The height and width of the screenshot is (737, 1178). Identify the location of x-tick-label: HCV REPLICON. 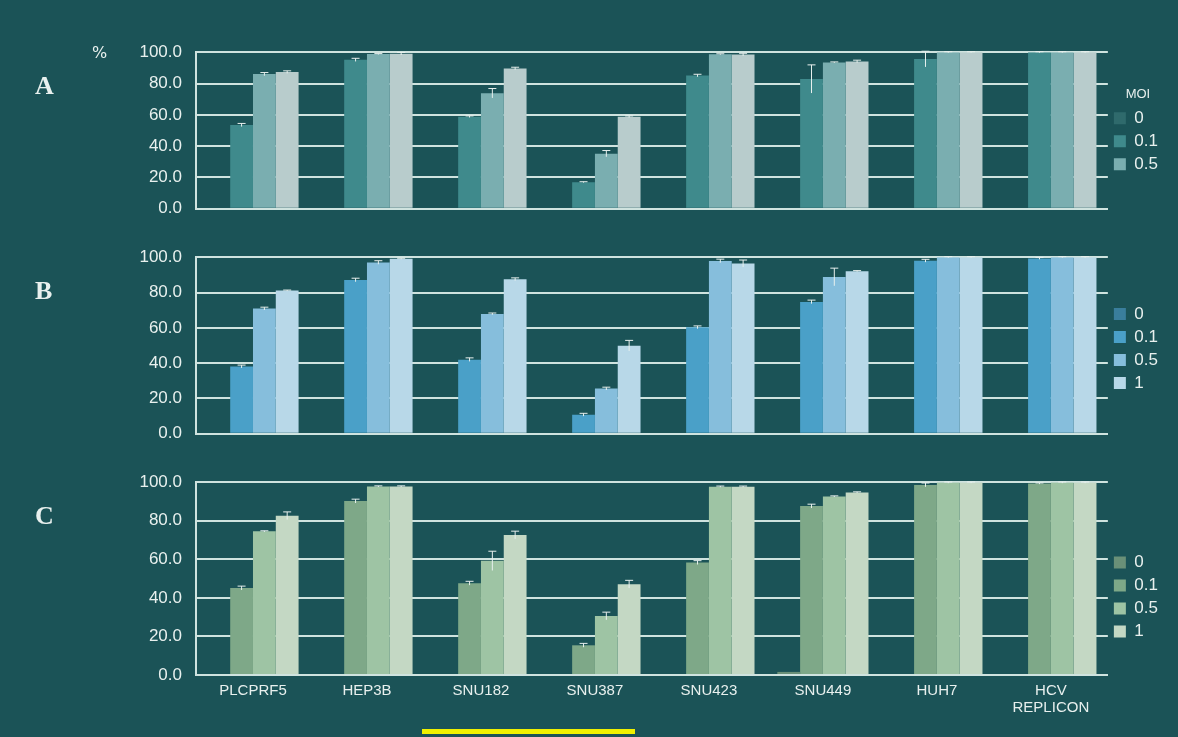
(1051, 698).